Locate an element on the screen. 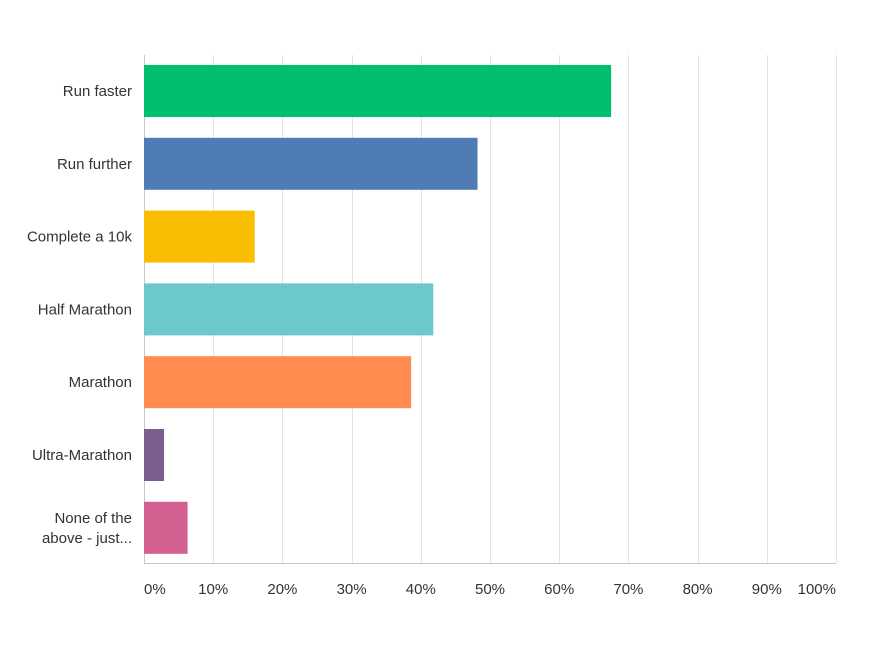 This screenshot has height=647, width=870. x-tick-label: 0% is located at coordinates (155, 589).